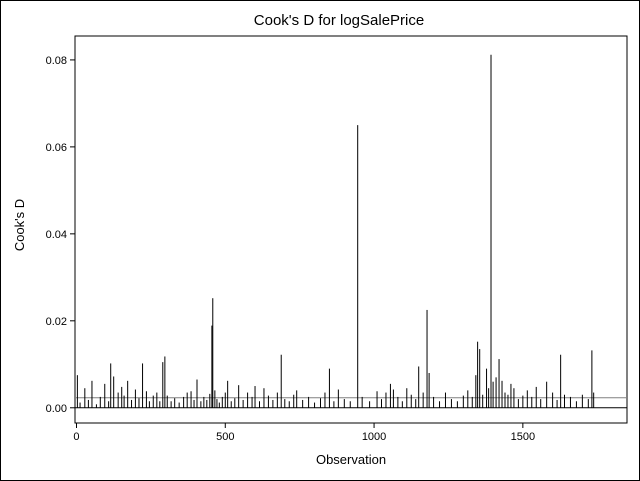 The image size is (640, 481). What do you see at coordinates (339, 20) in the screenshot?
I see `chart-title: Cook's D for logSalePrice` at bounding box center [339, 20].